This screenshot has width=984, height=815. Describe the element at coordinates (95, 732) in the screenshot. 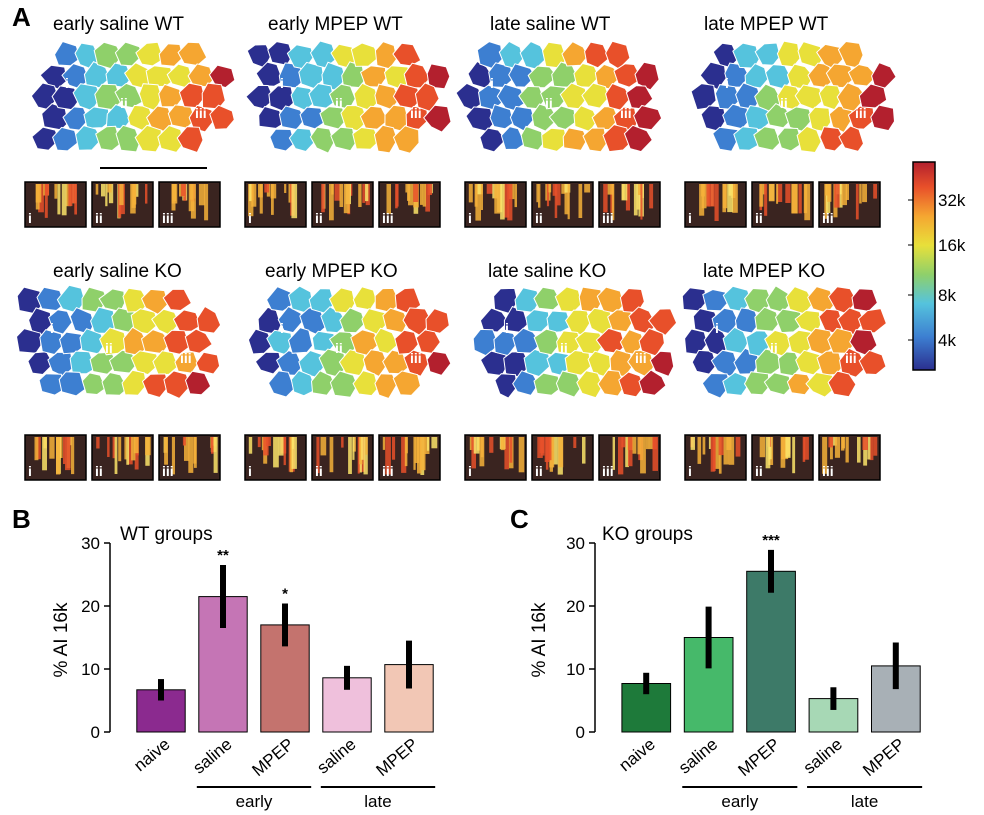

I see `y-tick-label: 0` at that location.